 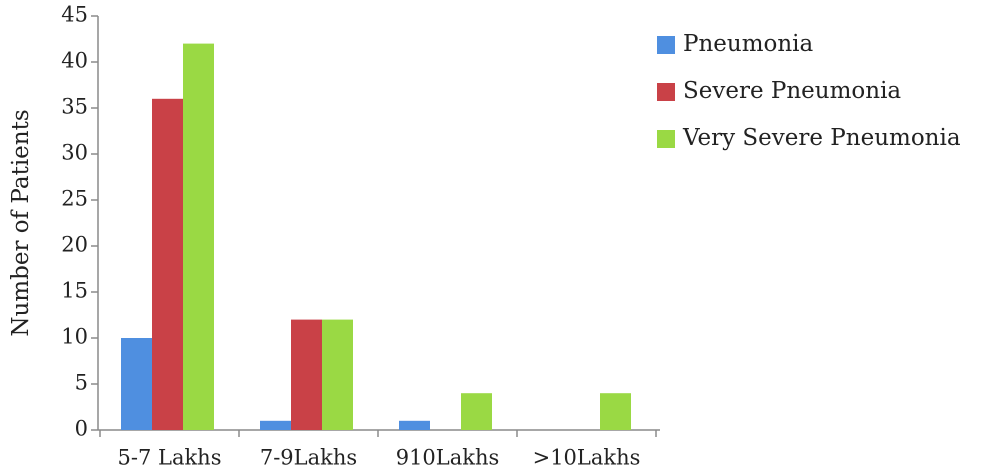 What do you see at coordinates (21, 222) in the screenshot?
I see `y-axis-title: Number of Patients` at bounding box center [21, 222].